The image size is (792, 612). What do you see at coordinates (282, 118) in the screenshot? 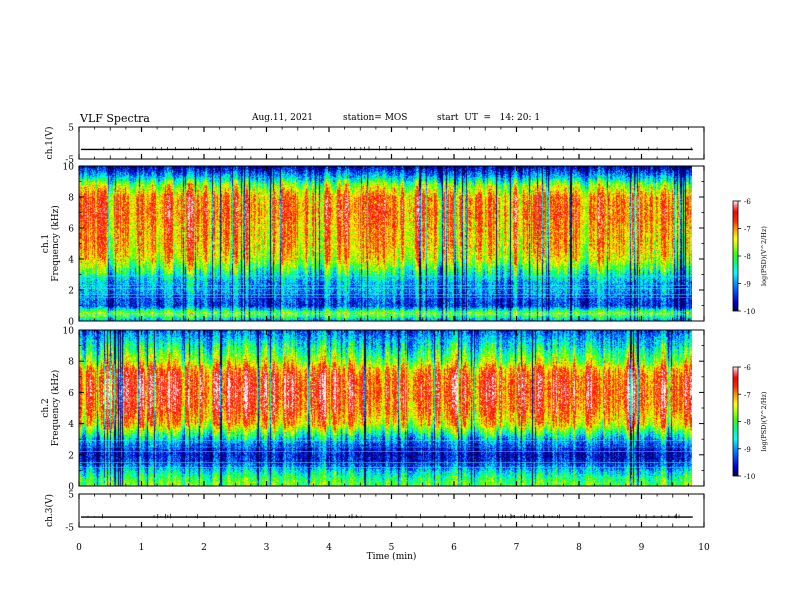
I see `date-label: Aug.11, 2021` at bounding box center [282, 118].